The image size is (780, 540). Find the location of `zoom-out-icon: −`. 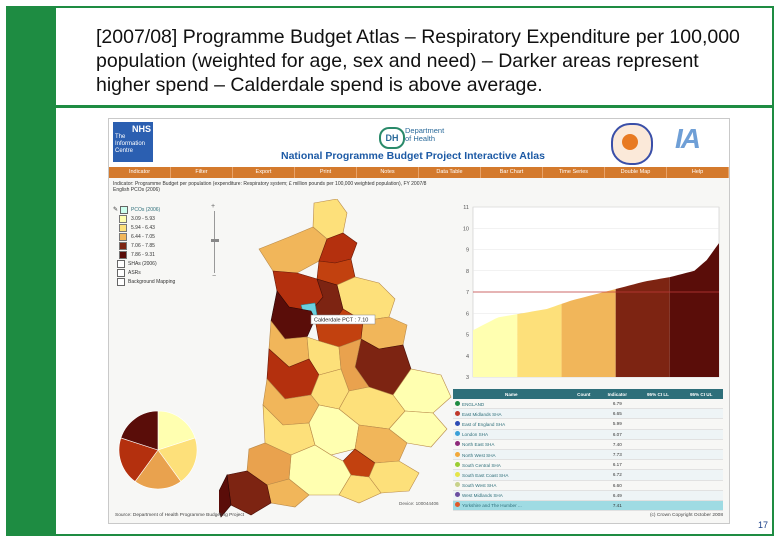

zoom-out-icon: − is located at coordinates (214, 276).